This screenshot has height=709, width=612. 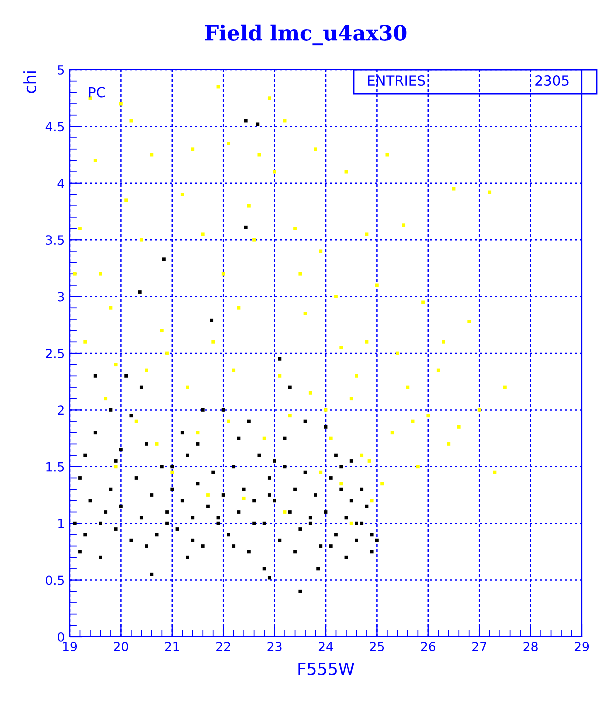 I want to click on x-tick-label: 29, so click(x=582, y=647).